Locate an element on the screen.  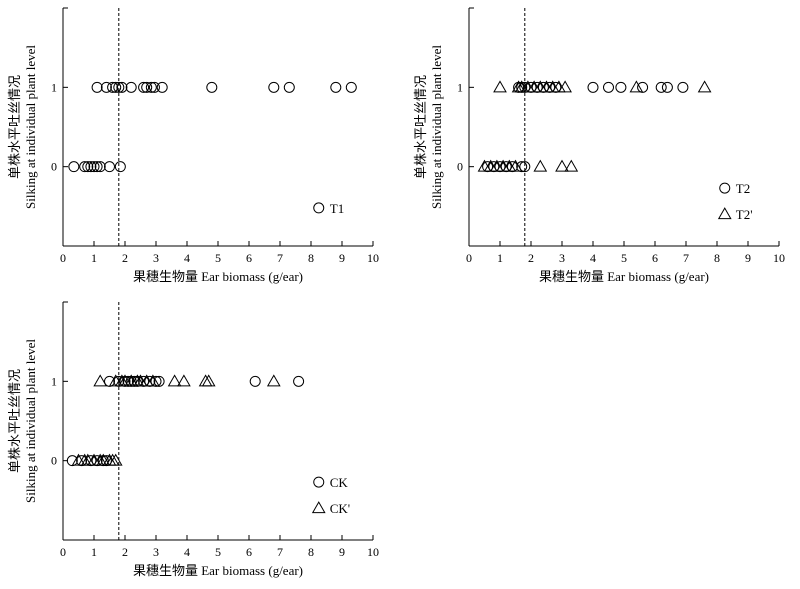
legend-label: T2' is located at coordinates (744, 214).